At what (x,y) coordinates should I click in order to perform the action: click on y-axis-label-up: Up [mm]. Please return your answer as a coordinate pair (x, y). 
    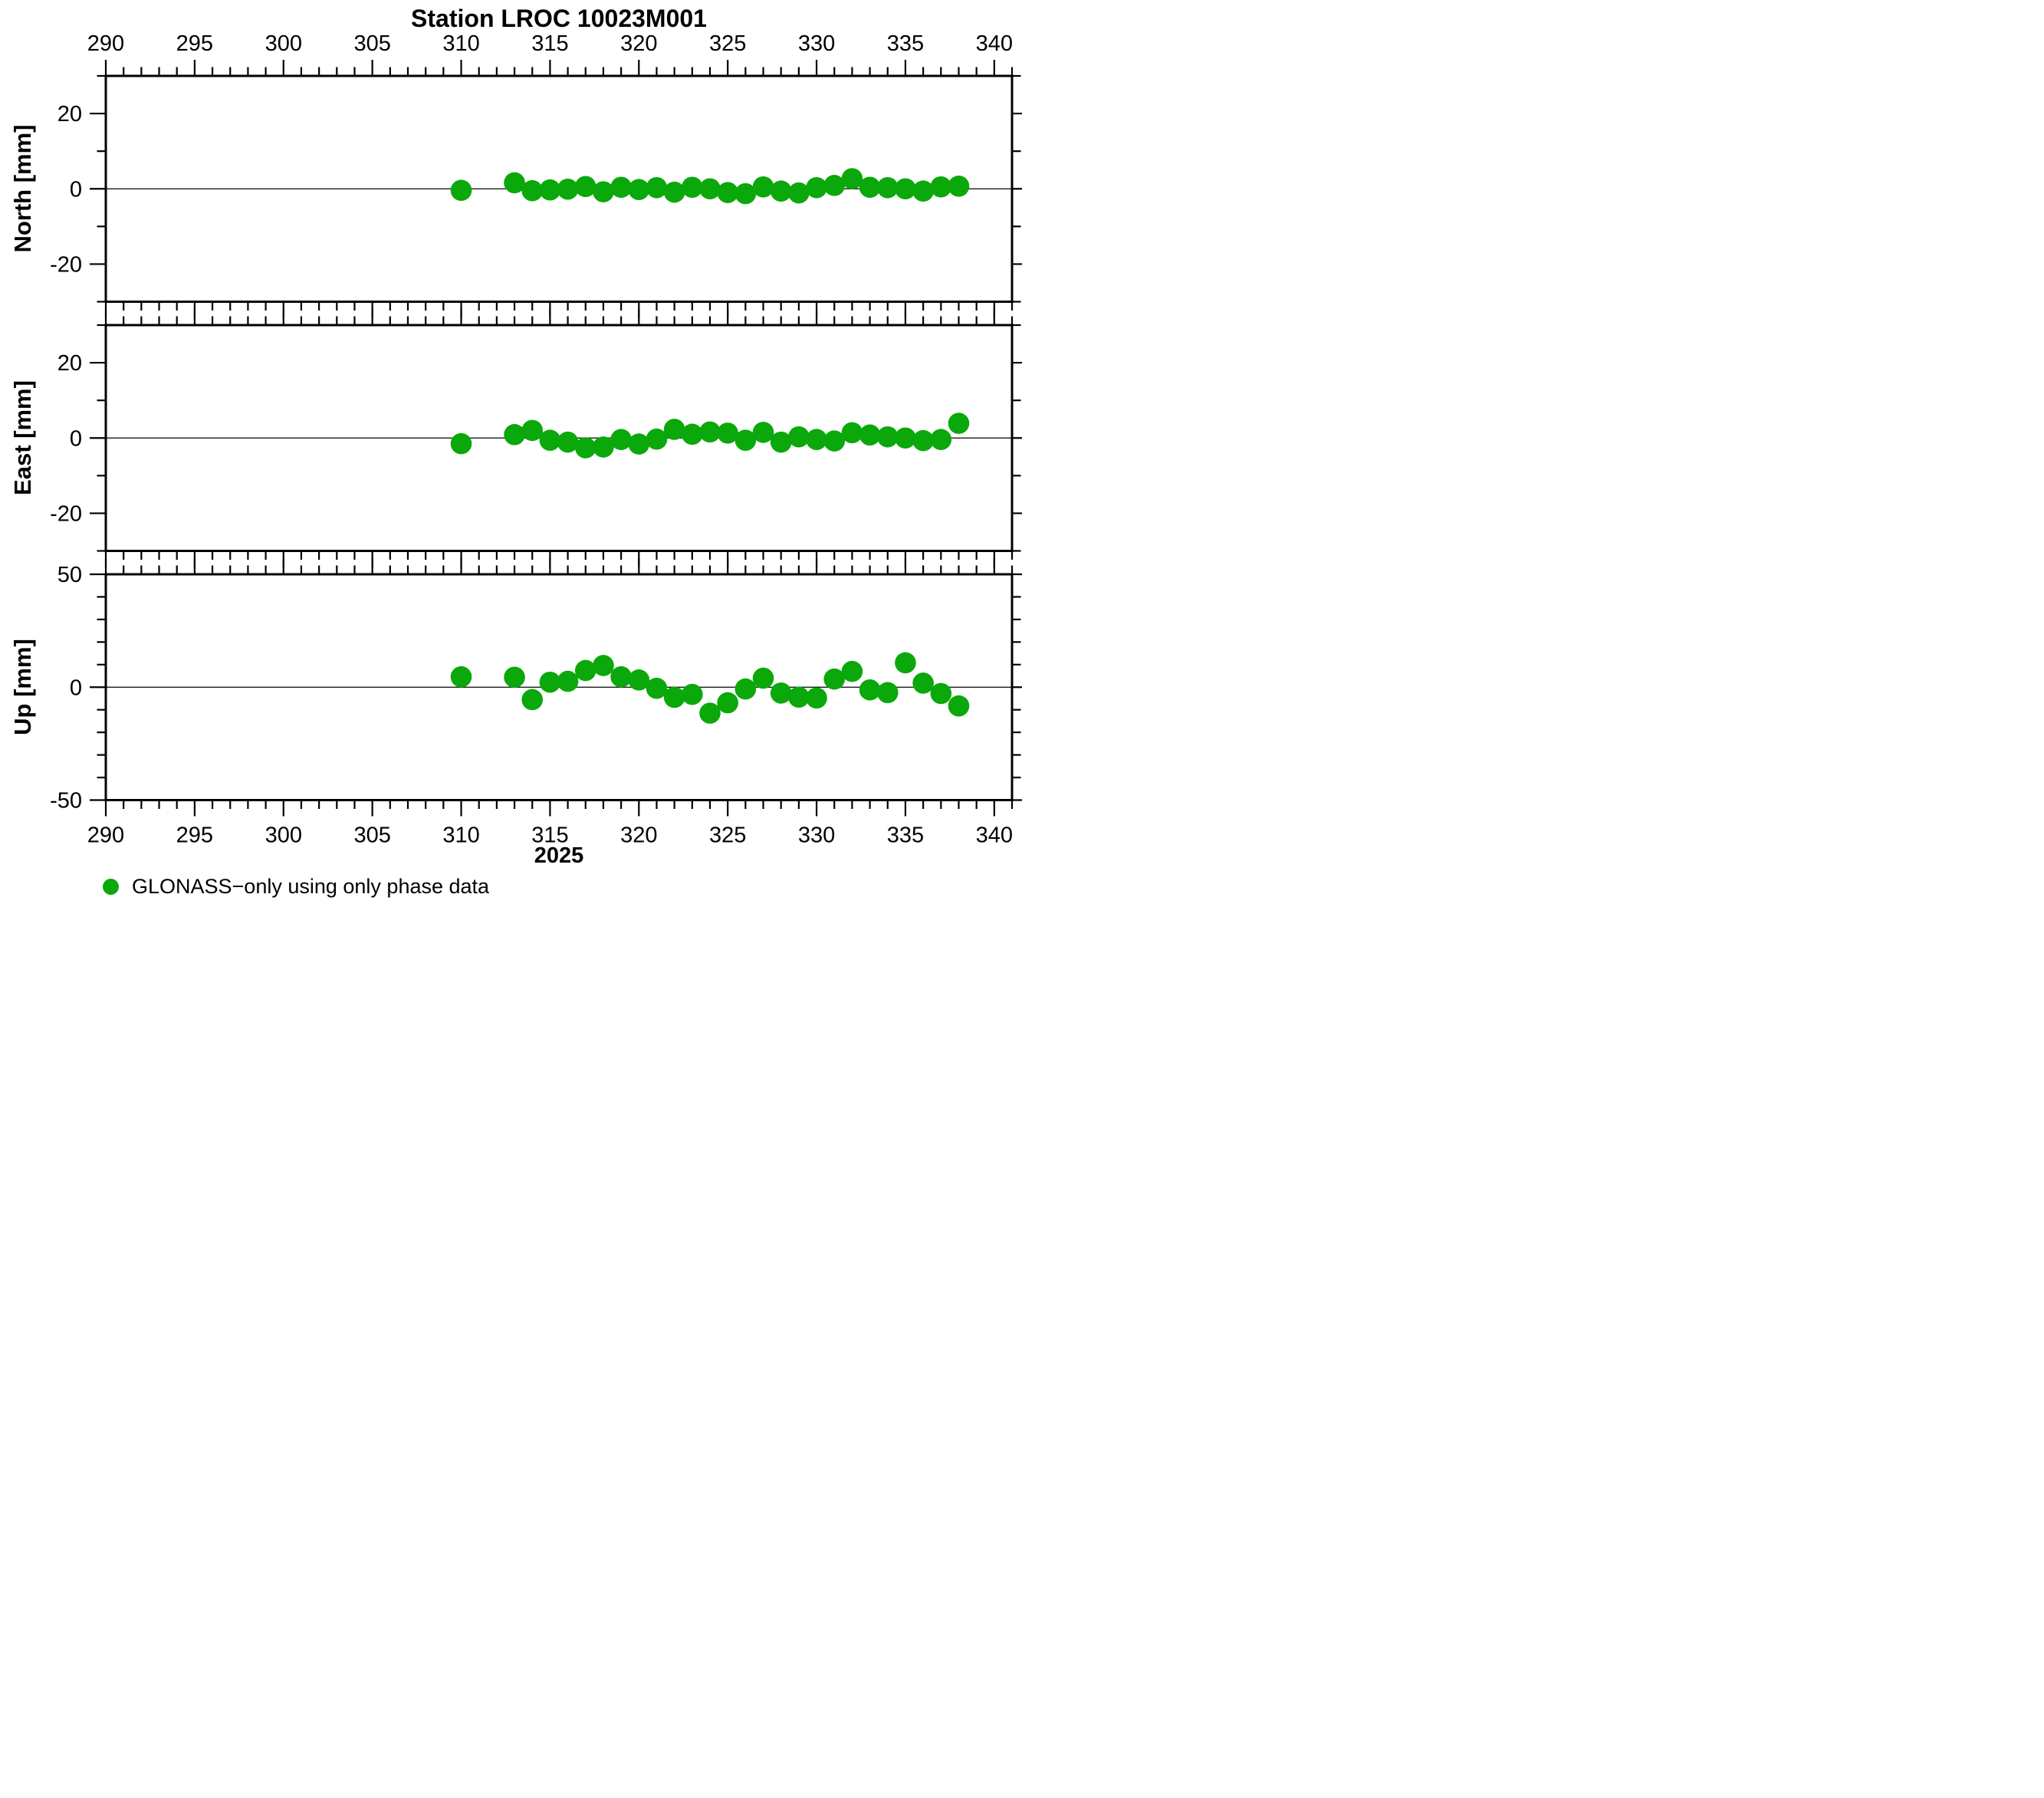
    Looking at the image, I should click on (22, 688).